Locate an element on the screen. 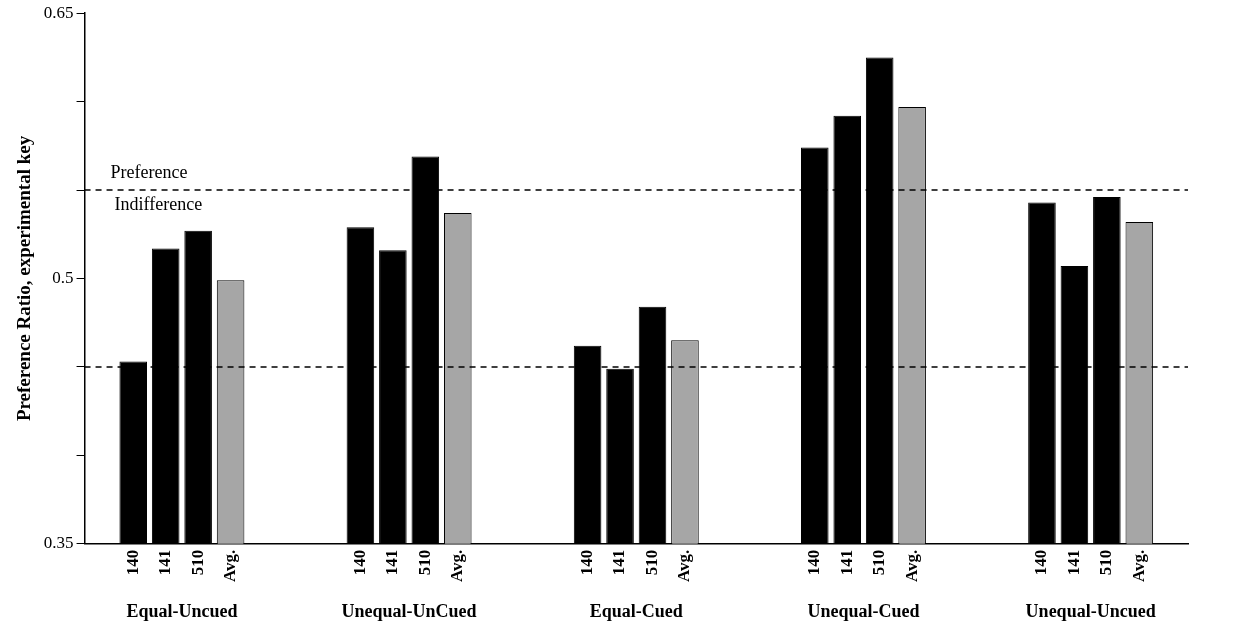  text: Unequal-Uncued is located at coordinates (1090, 611).